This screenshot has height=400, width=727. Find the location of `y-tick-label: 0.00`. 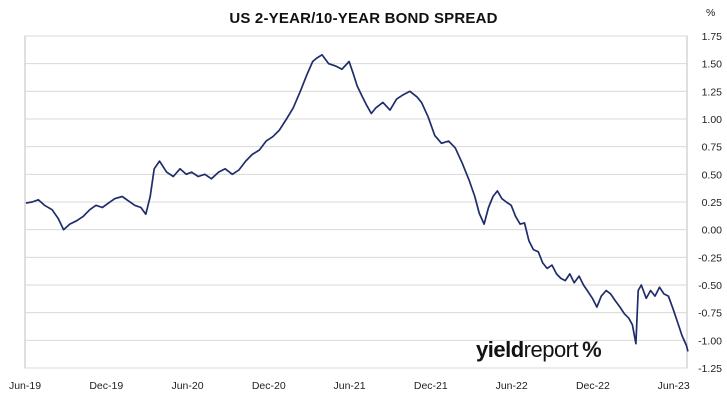

y-tick-label: 0.00 is located at coordinates (712, 231).